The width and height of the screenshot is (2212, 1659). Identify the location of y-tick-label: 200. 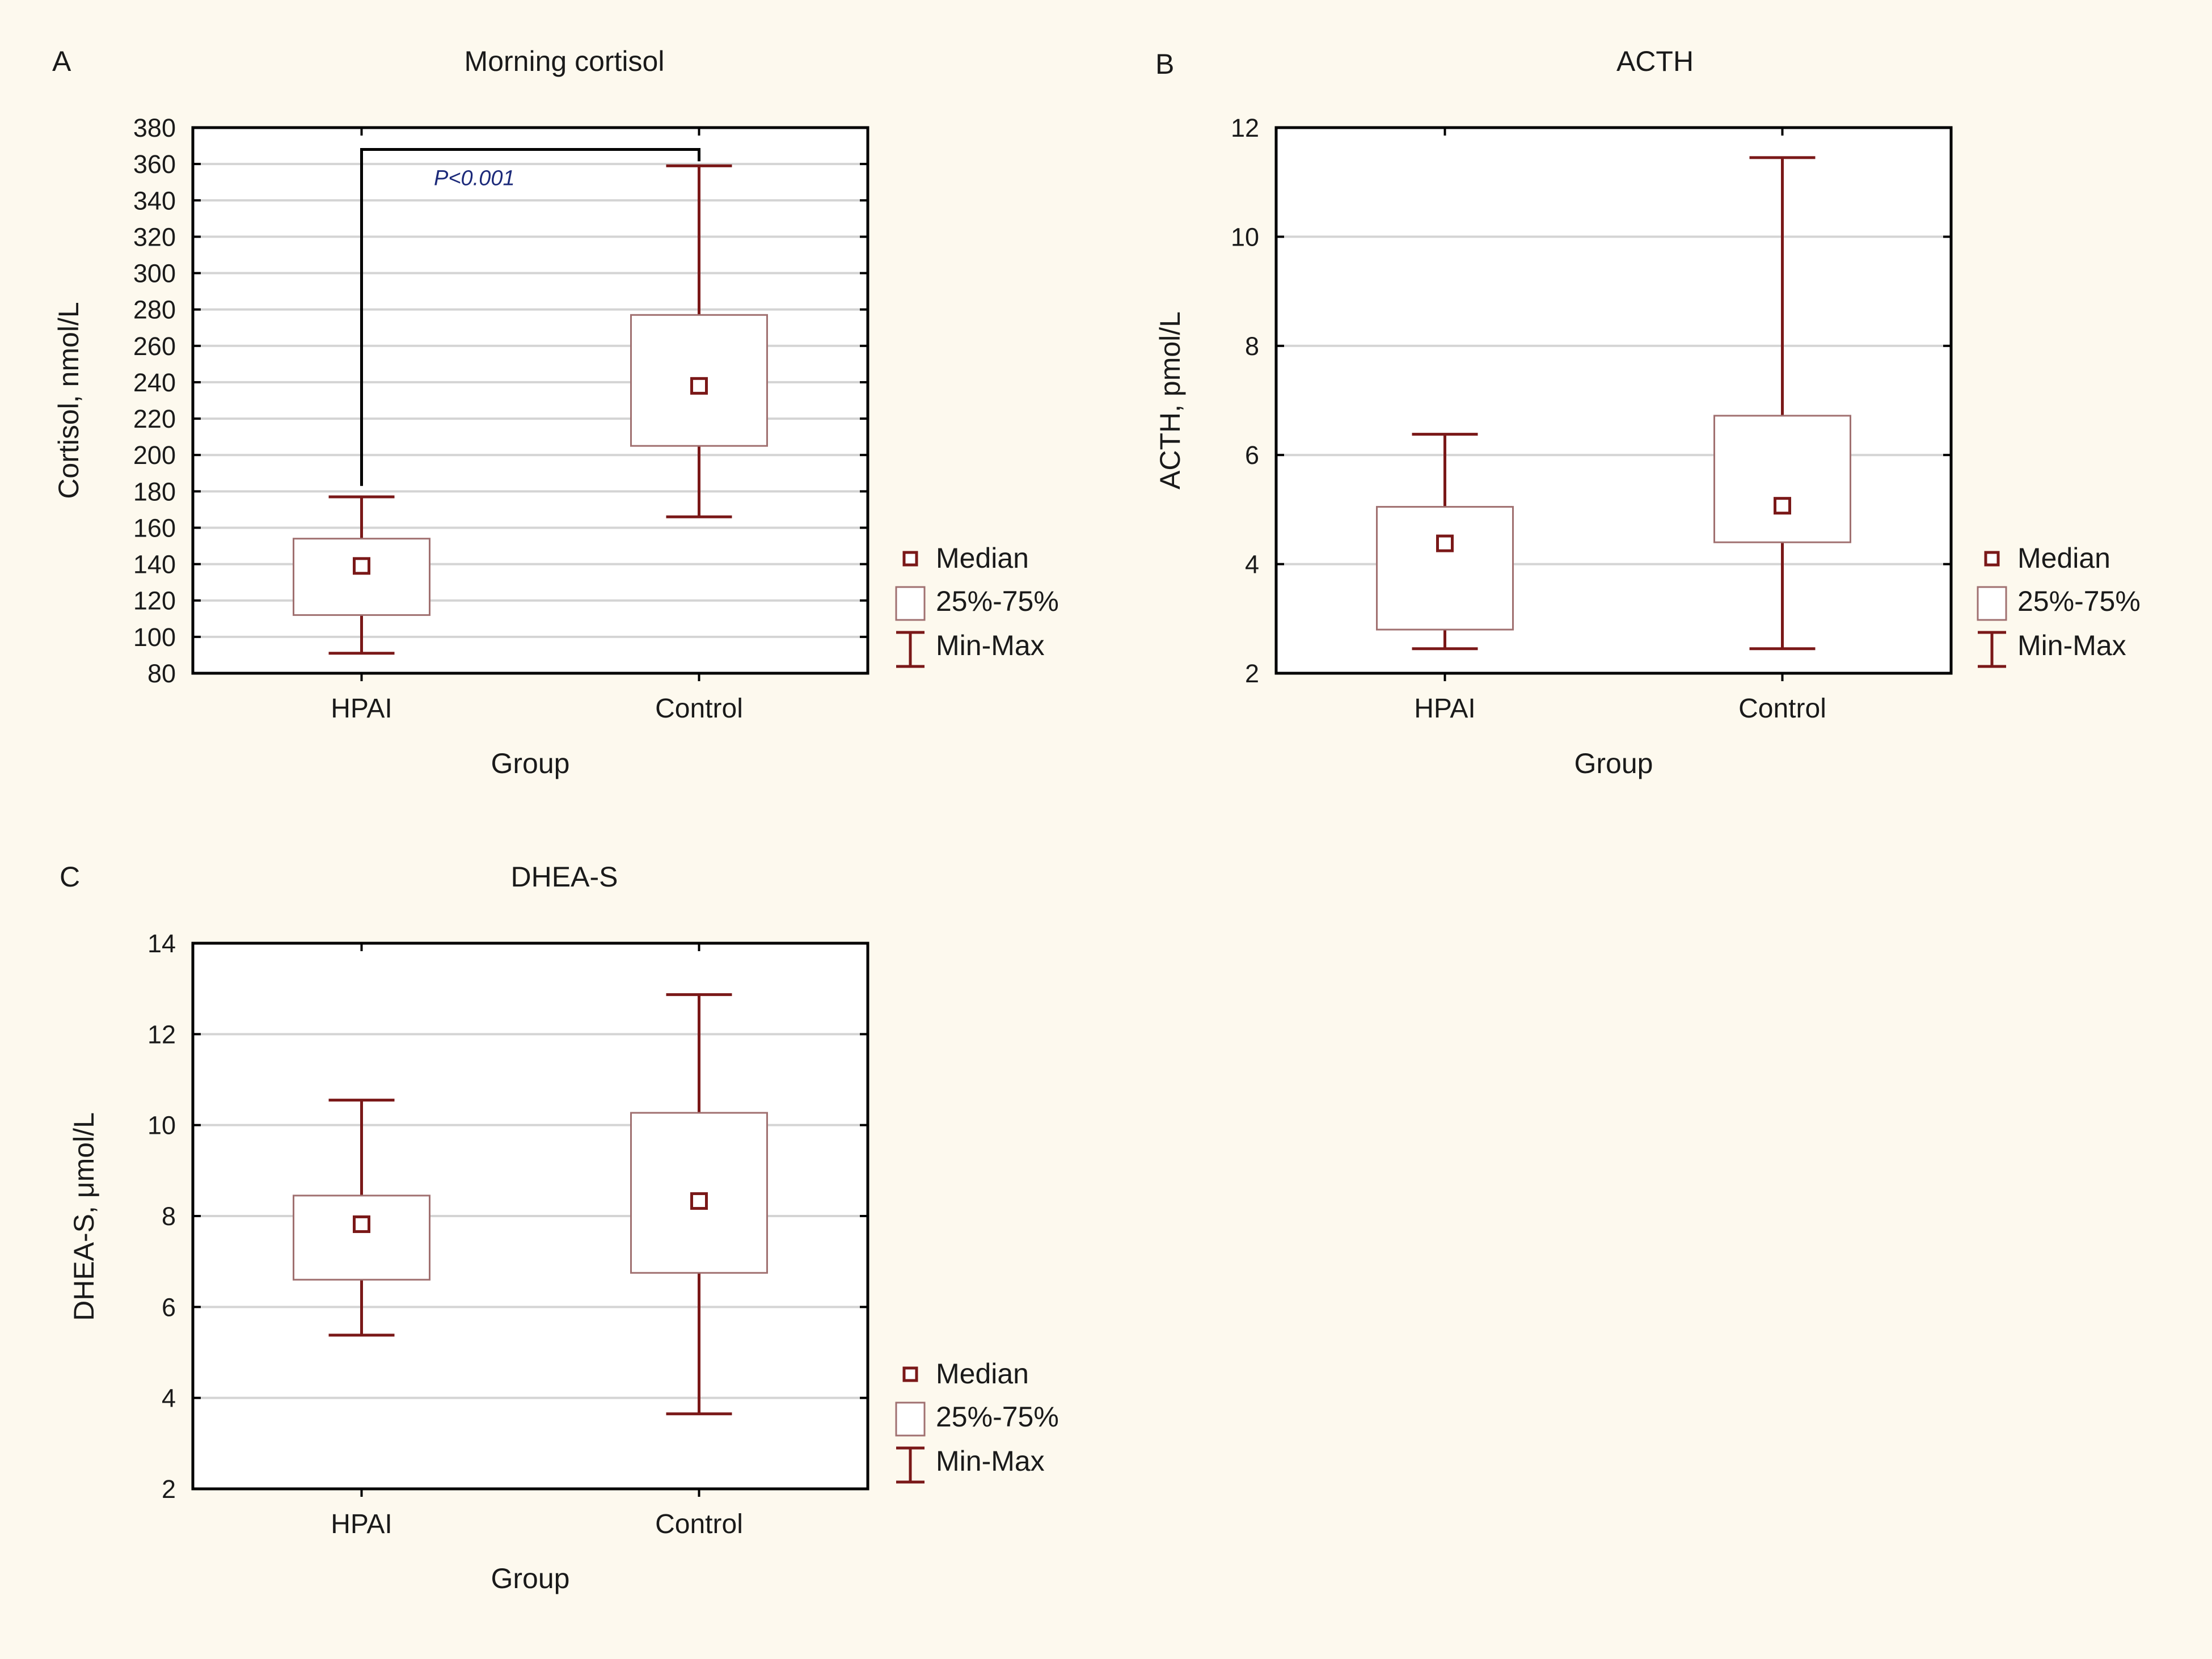
(154, 455).